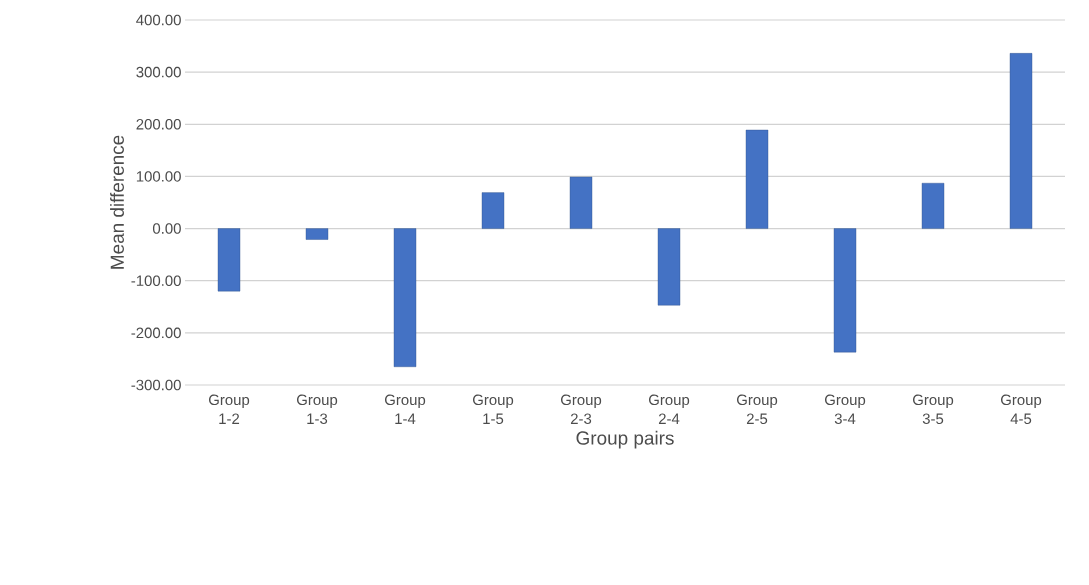  What do you see at coordinates (317, 409) in the screenshot?
I see `x-tick-label: Group 1-3` at bounding box center [317, 409].